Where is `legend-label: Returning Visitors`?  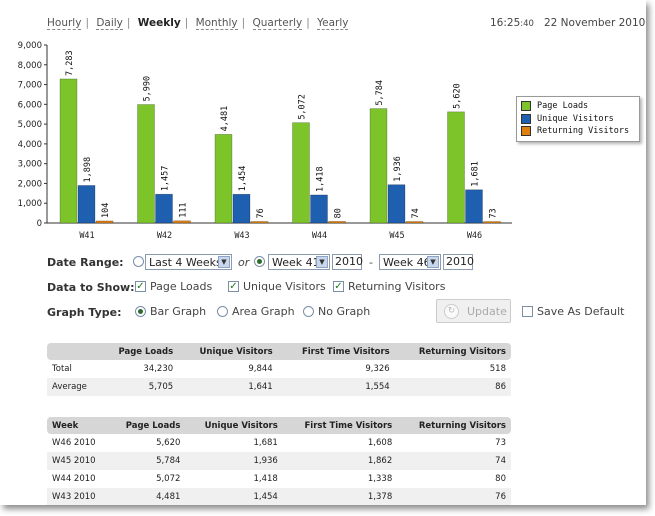 legend-label: Returning Visitors is located at coordinates (583, 131).